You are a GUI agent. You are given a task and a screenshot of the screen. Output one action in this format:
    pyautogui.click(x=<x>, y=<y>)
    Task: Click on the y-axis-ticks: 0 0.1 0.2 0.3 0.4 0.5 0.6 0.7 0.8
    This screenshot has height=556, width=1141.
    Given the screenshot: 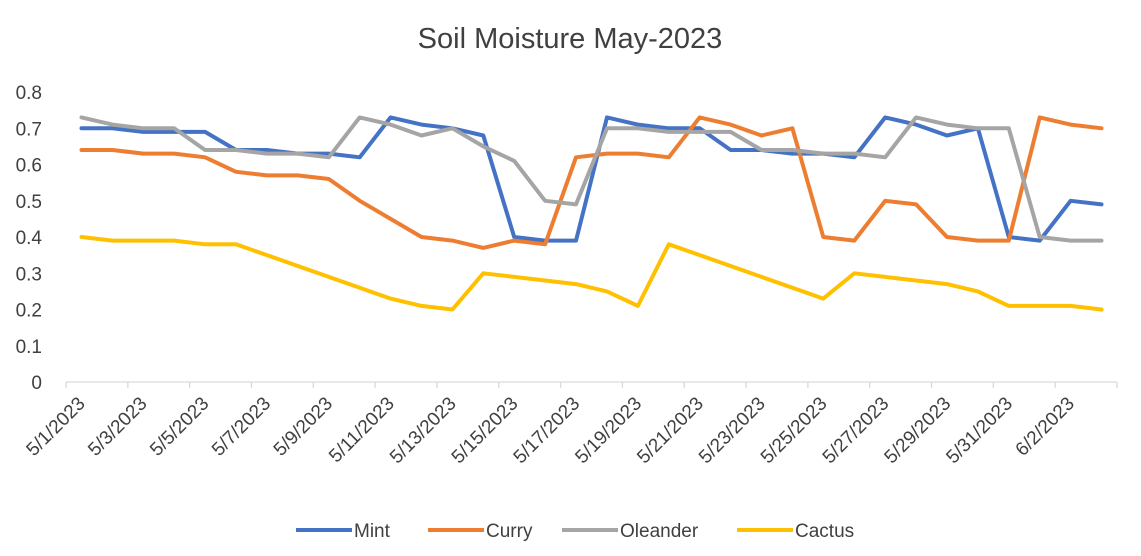 What is the action you would take?
    pyautogui.click(x=29, y=238)
    